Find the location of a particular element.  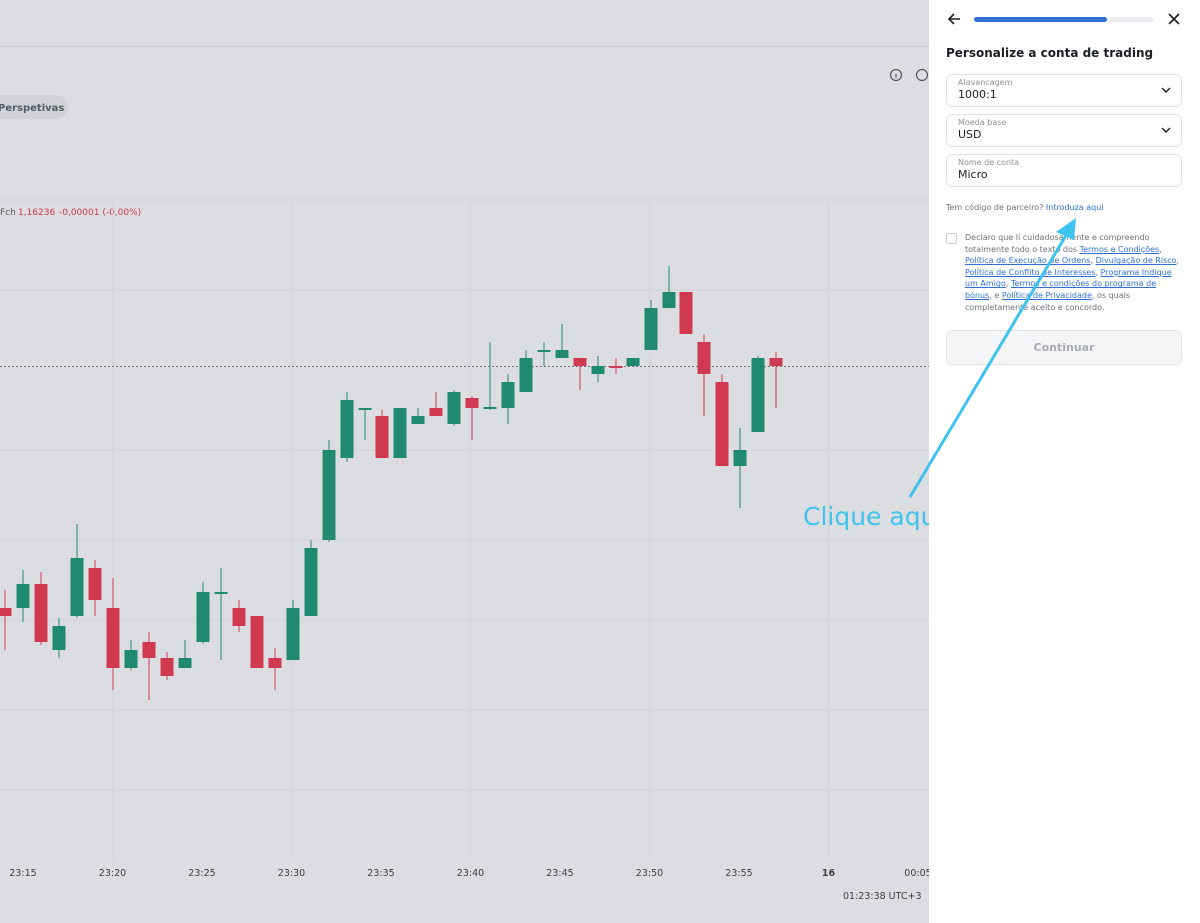

time-label: 23:45 is located at coordinates (559, 873).